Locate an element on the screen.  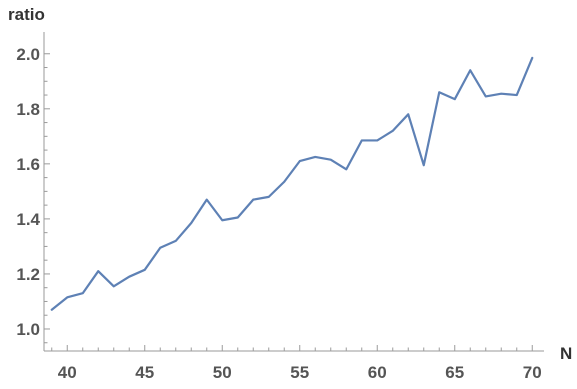
y-tick-label: 1.4 is located at coordinates (28, 219).